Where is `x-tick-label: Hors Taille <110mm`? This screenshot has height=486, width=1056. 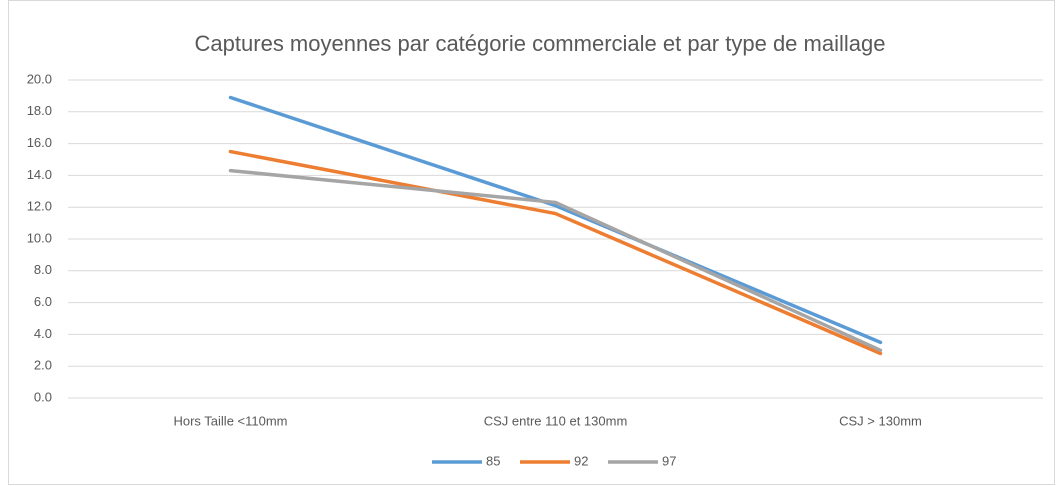
x-tick-label: Hors Taille <110mm is located at coordinates (230, 420).